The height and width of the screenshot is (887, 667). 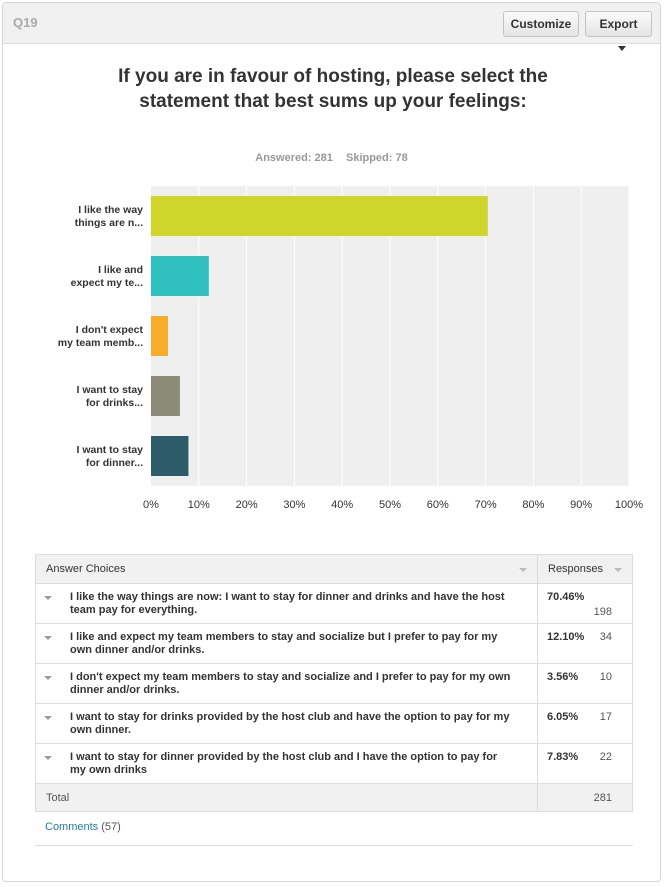 What do you see at coordinates (533, 505) in the screenshot?
I see `x-tick-label: 80%` at bounding box center [533, 505].